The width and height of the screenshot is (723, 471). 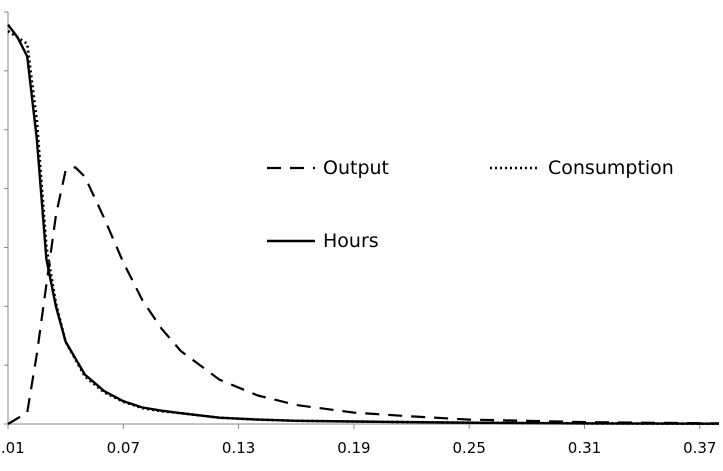 What do you see at coordinates (468, 448) in the screenshot?
I see `x-tick-label: 0.25` at bounding box center [468, 448].